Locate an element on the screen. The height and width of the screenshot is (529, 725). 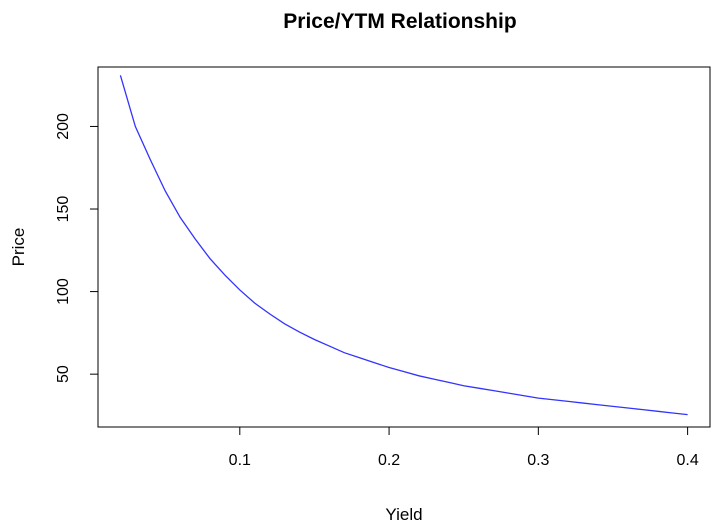
x-axis: 0.1 0.2 0.3 0.4 is located at coordinates (464, 448).